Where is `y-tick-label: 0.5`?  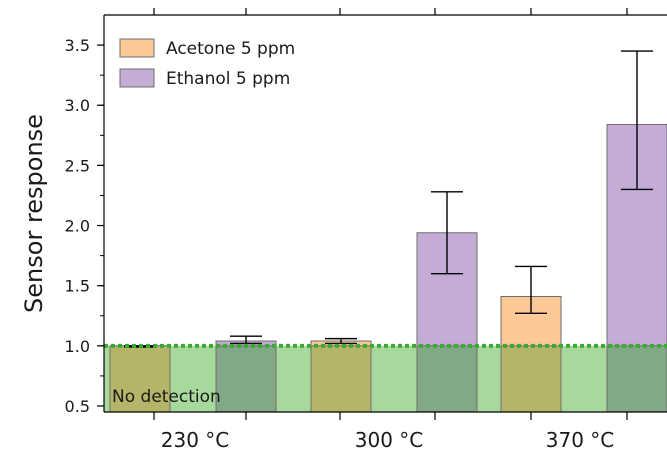
y-tick-label: 0.5 is located at coordinates (77, 406).